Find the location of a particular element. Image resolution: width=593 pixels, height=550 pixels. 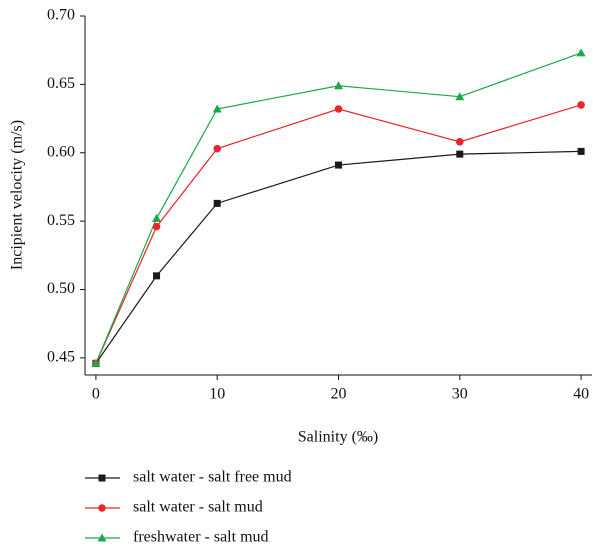

x-tick-label: 10 is located at coordinates (217, 394).